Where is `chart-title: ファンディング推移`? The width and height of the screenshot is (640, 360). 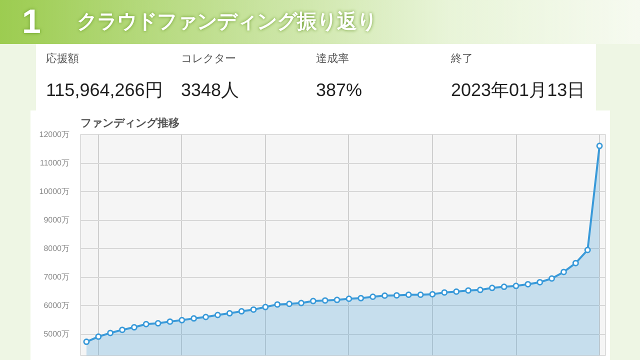
chart-title: ファンディング推移 is located at coordinates (130, 123).